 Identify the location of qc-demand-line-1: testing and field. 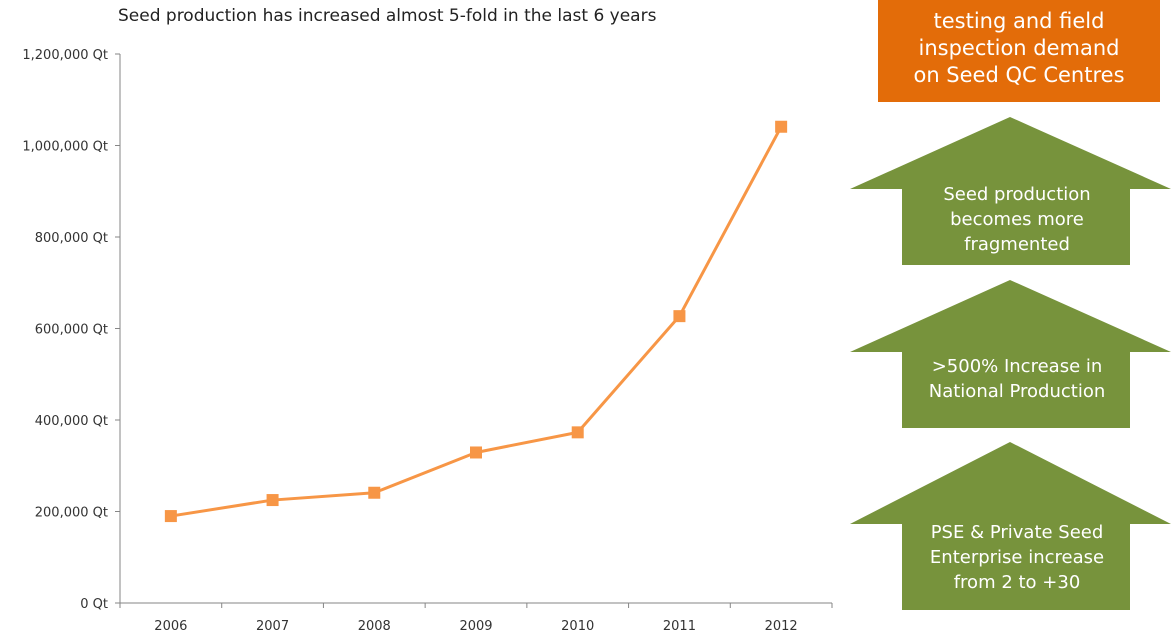
(1019, 20).